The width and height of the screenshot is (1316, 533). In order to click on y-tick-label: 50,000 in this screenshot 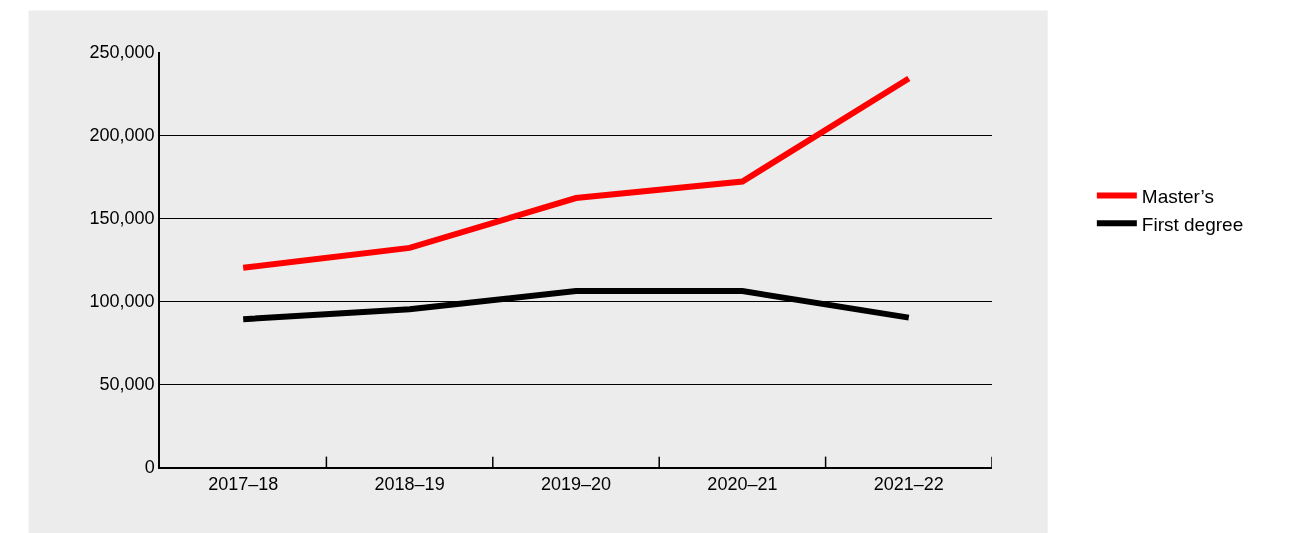, I will do `click(127, 384)`.